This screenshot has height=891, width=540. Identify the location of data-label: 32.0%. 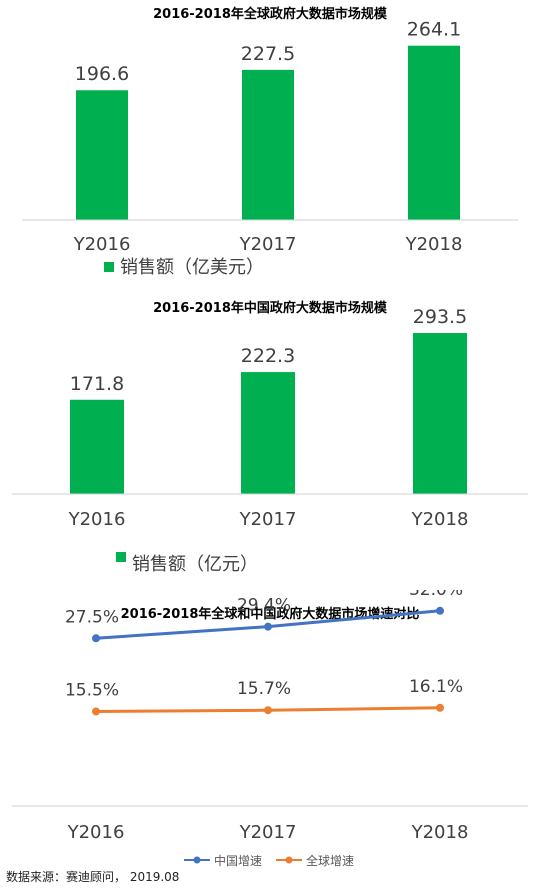
(436, 595).